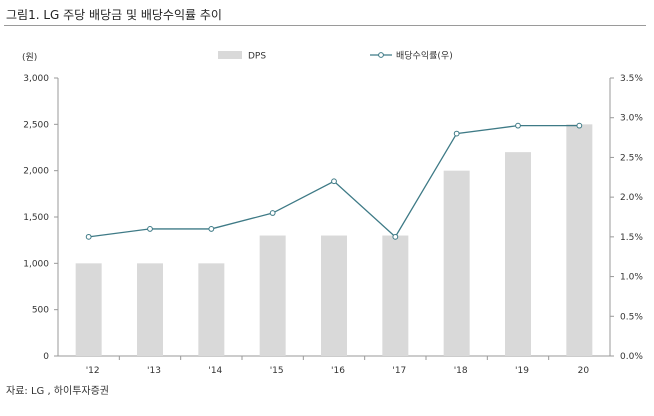 This screenshot has height=416, width=654. Describe the element at coordinates (58, 391) in the screenshot. I see `source-note: 자료: LG , 하이투자증권` at that location.